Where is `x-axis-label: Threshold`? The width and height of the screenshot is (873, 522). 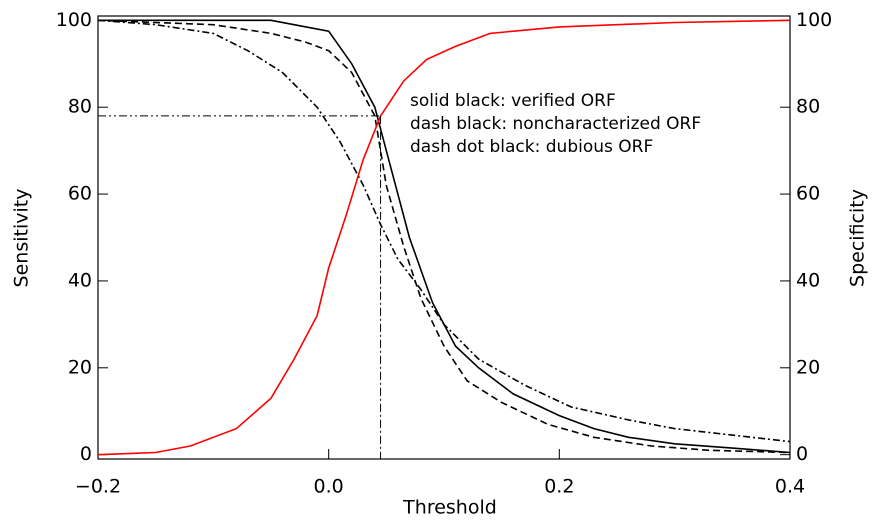
x-axis-label: Threshold is located at coordinates (449, 508).